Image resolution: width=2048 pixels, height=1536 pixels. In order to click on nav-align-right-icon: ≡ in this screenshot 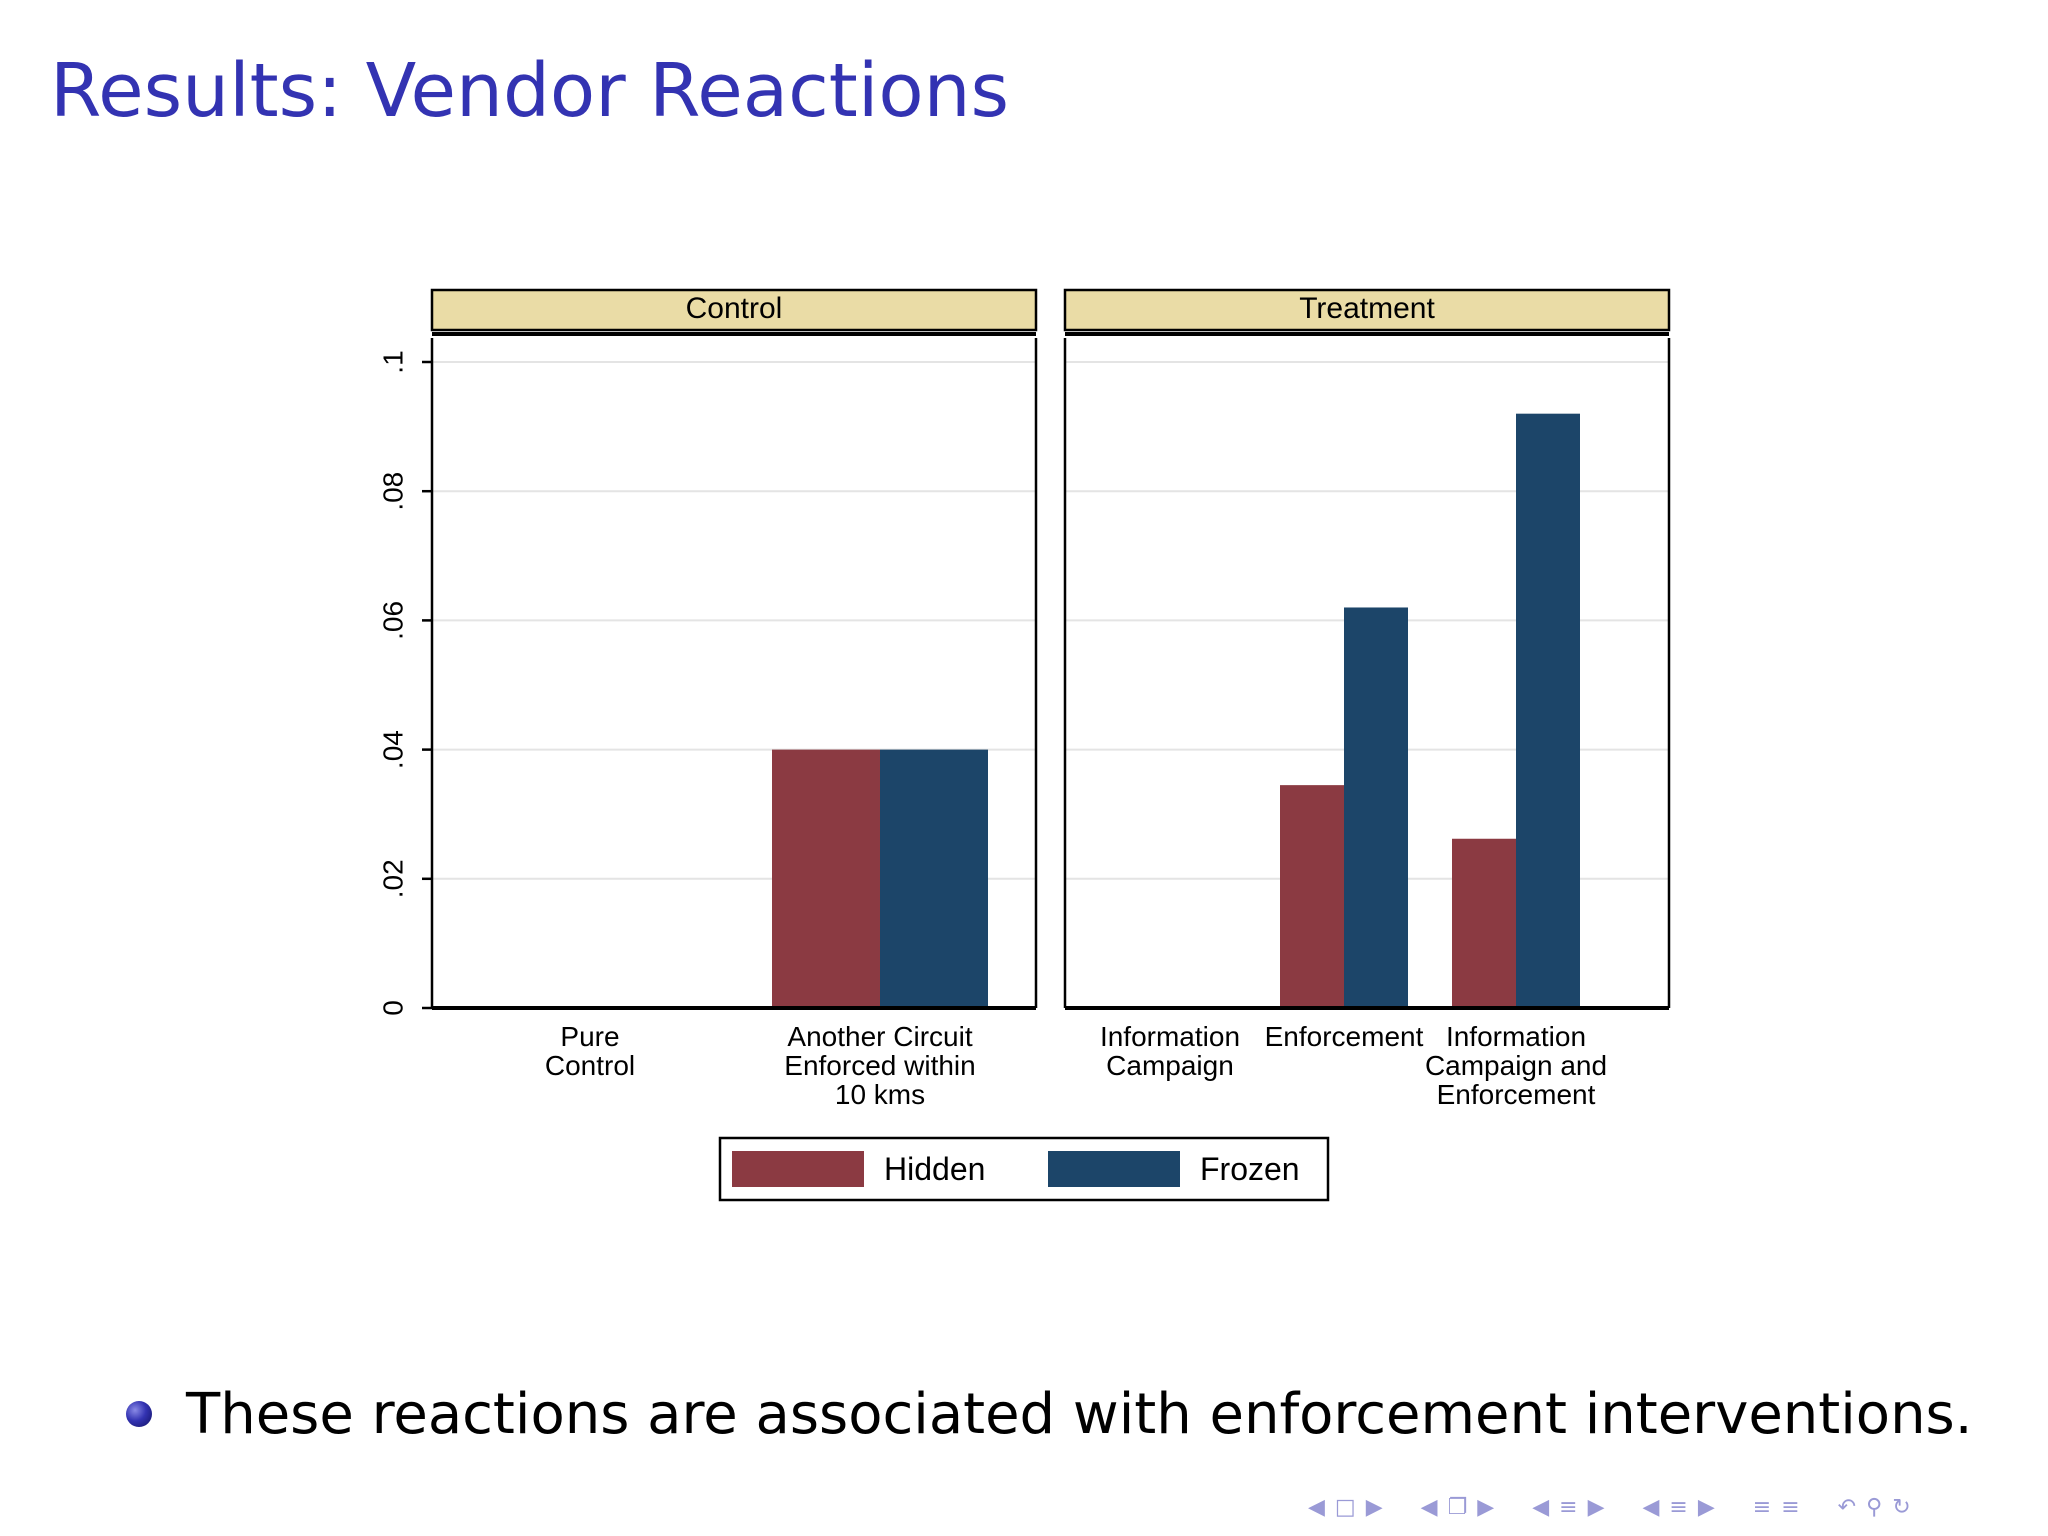, I will do `click(1790, 1507)`.